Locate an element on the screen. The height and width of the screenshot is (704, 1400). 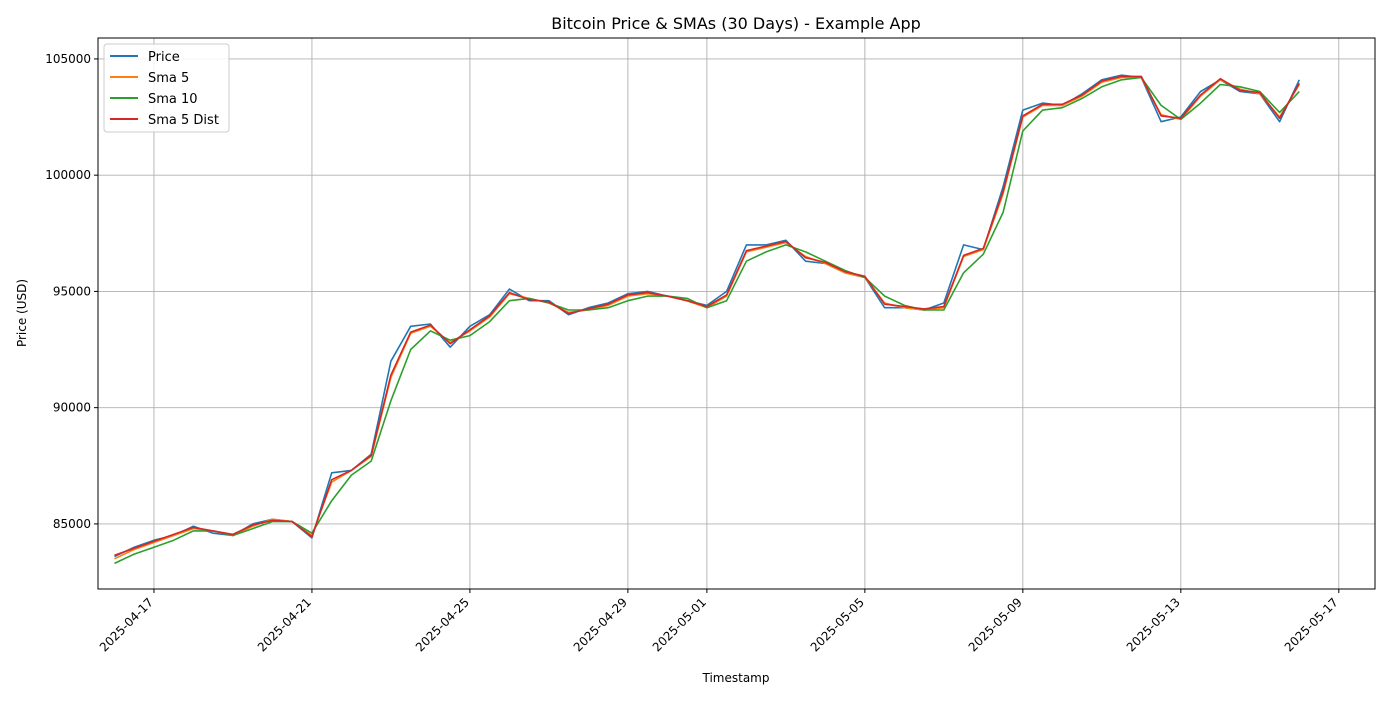
x-axis-label: Timestamp is located at coordinates (736, 678).